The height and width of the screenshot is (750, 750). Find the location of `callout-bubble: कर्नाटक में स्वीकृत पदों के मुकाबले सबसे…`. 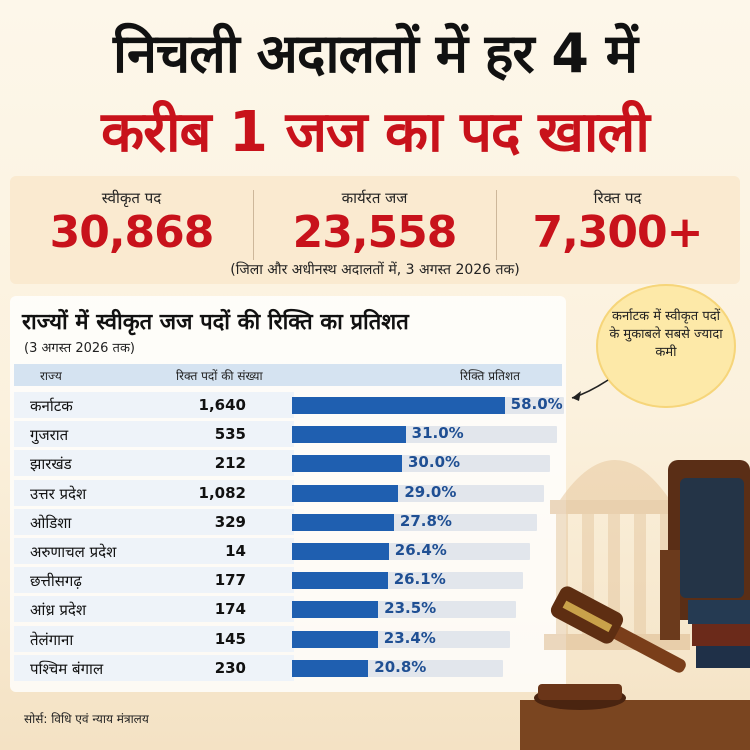

callout-bubble: कर्नाटक में स्वीकृत पदों के मुकाबले सबसे… is located at coordinates (666, 346).